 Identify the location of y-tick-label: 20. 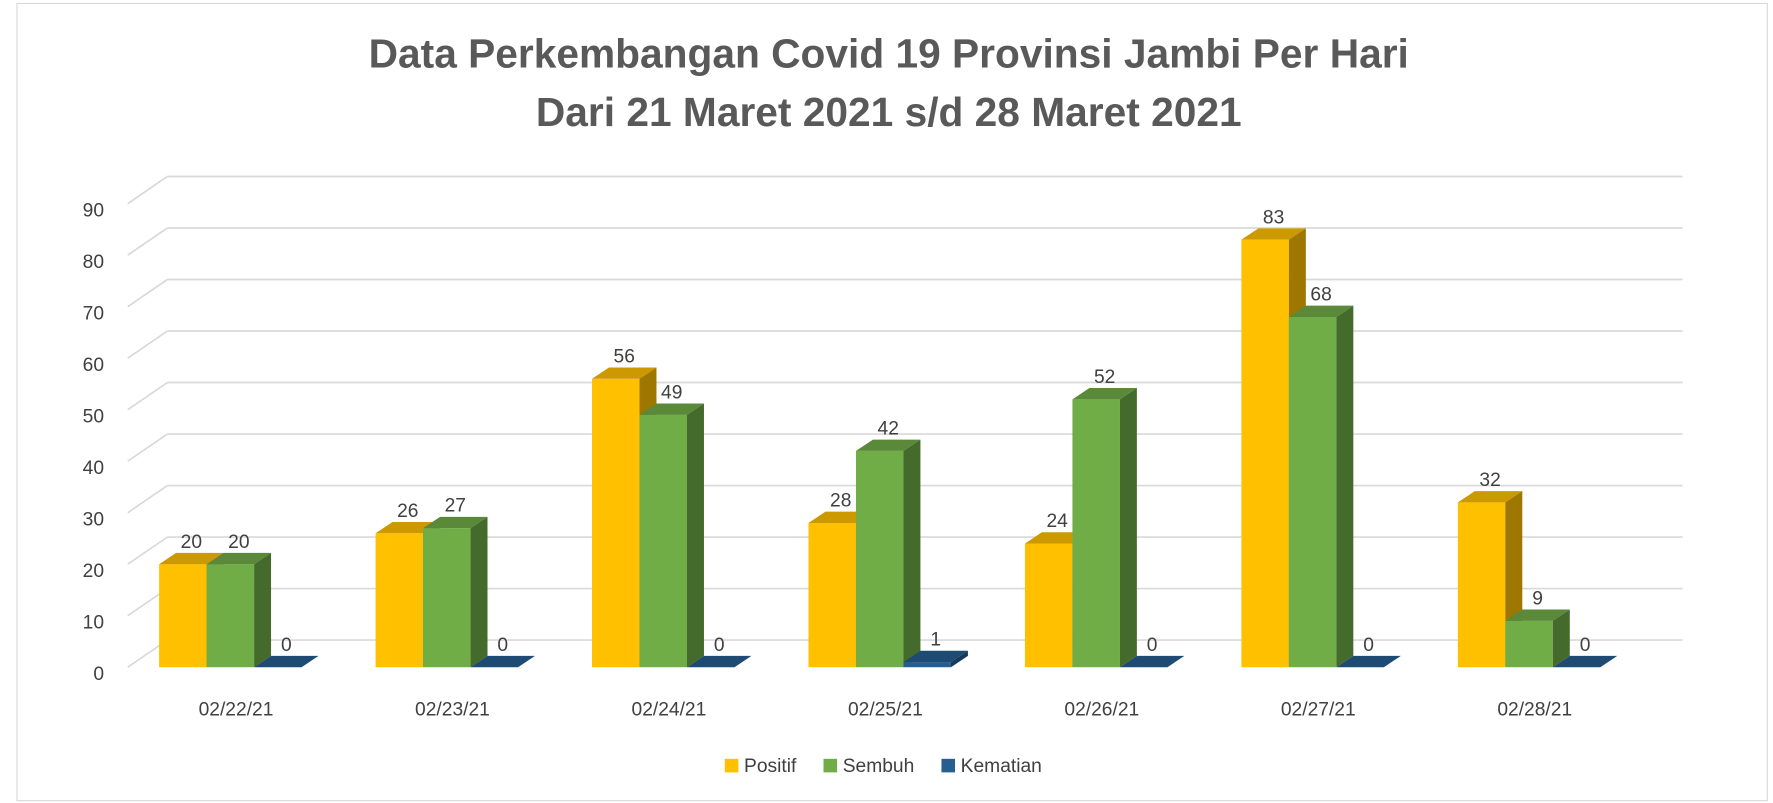
(93, 571).